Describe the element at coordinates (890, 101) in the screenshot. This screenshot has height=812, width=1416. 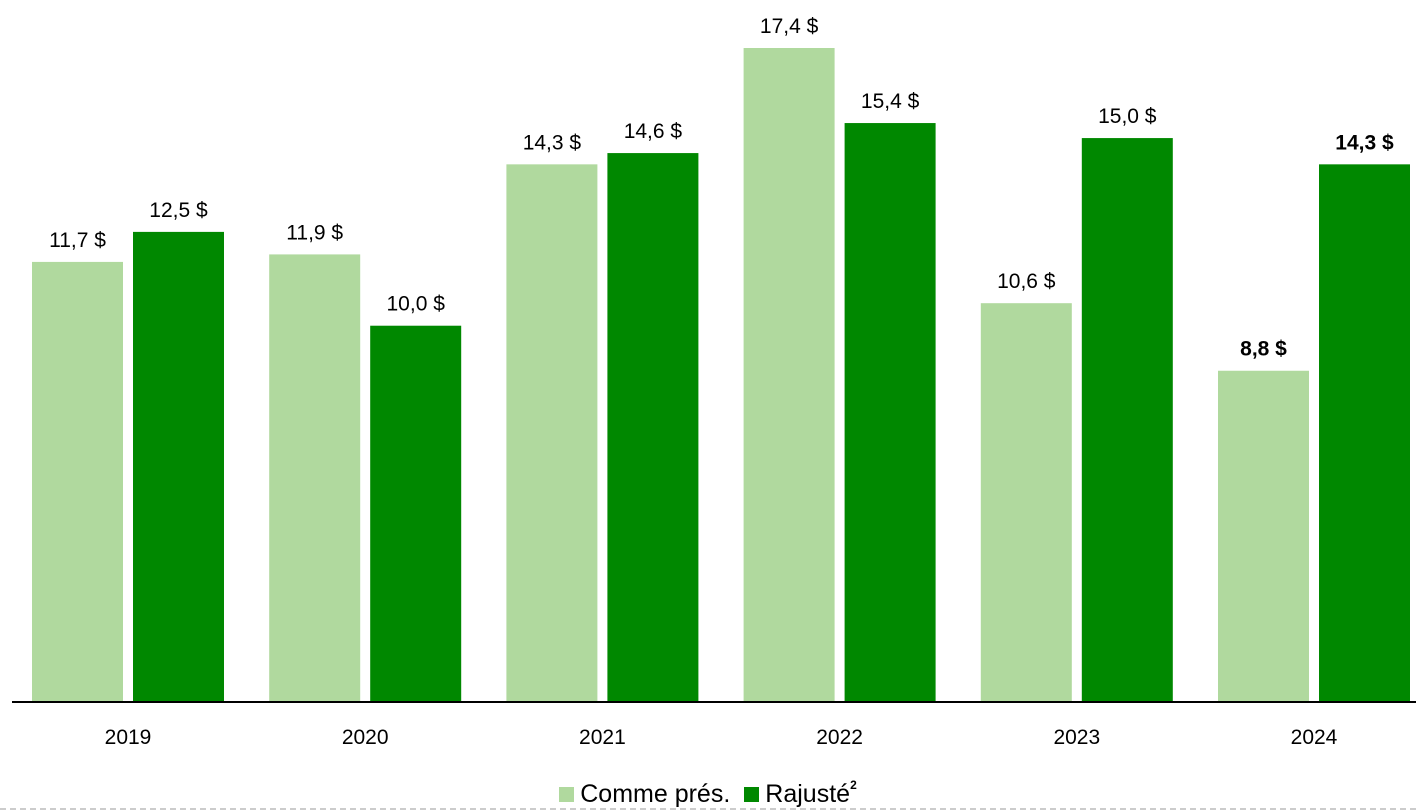
I see `data-label-2022-rajuste: 15,4 $` at that location.